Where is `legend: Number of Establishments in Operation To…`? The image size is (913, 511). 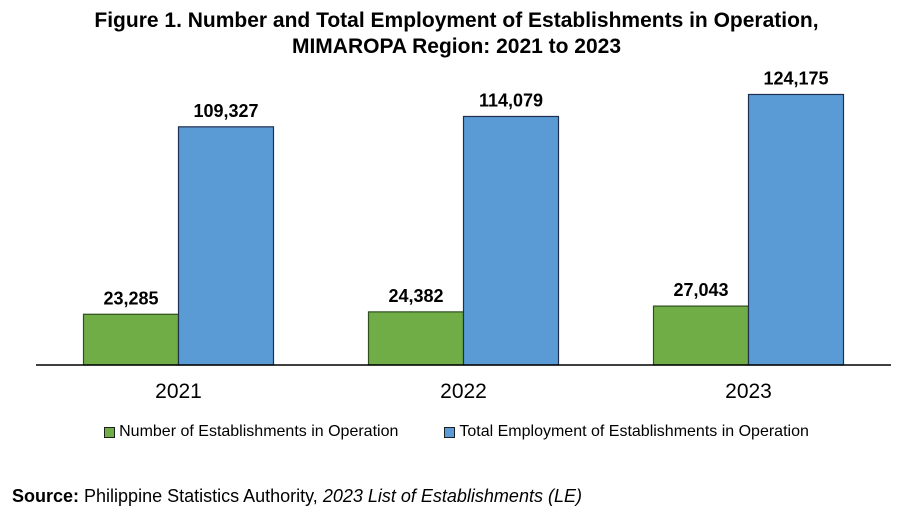 legend: Number of Establishments in Operation To… is located at coordinates (456, 432).